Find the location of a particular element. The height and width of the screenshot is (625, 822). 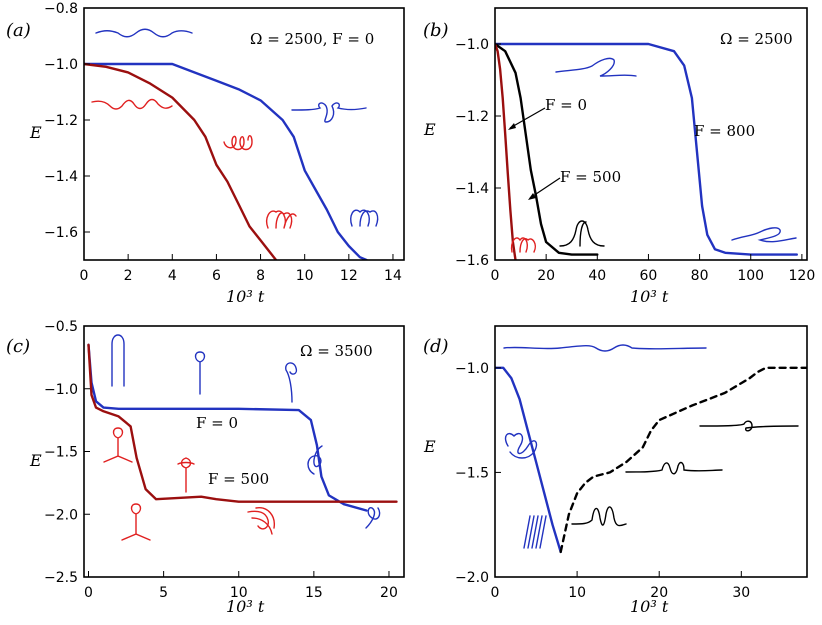

panel-b-xlabel: 10³ t is located at coordinates (649, 296).